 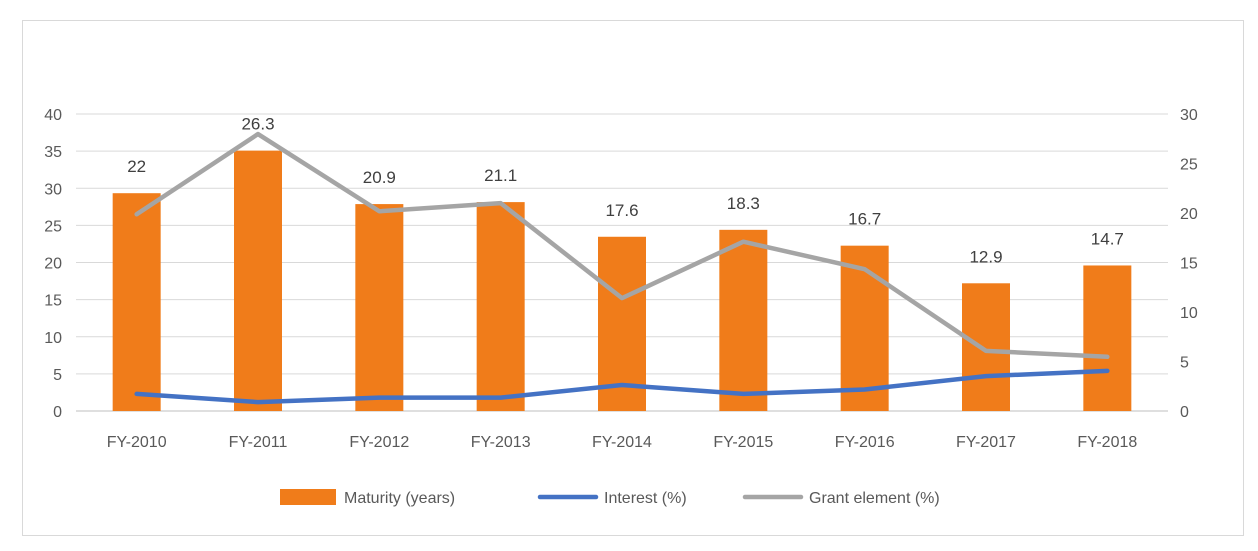 What do you see at coordinates (53, 189) in the screenshot?
I see `y-left-tick-label: 30` at bounding box center [53, 189].